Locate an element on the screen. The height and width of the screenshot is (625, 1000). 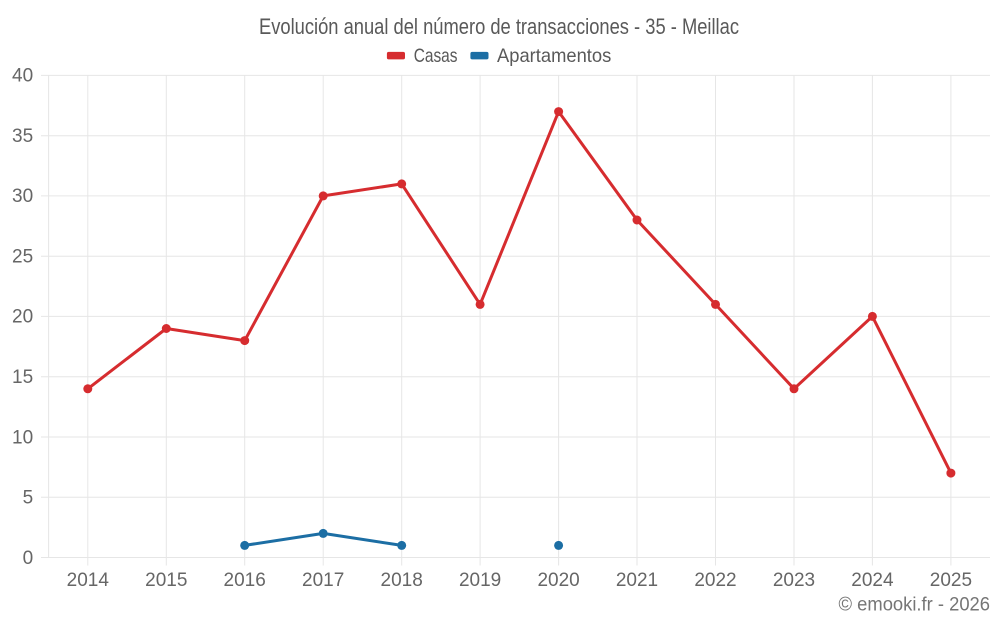
svg-text: 2019 is located at coordinates (480, 580).